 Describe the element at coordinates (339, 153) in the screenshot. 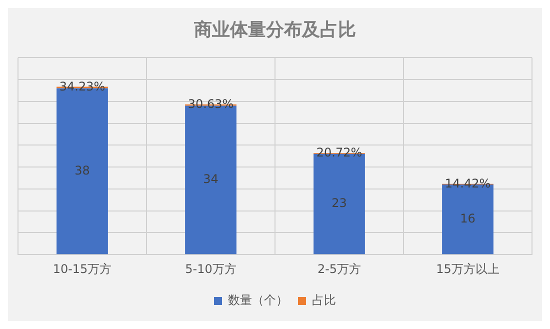

I see `data-label: 20.72%` at that location.